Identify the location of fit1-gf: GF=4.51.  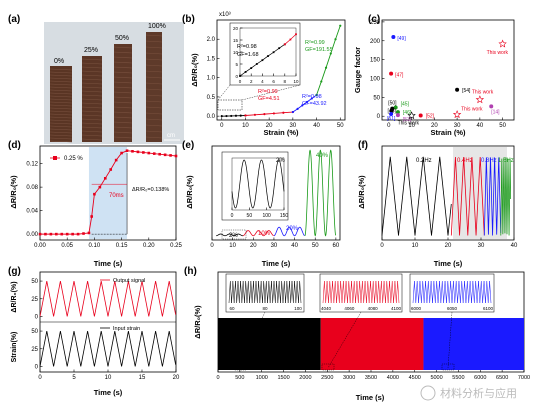
(269, 99).